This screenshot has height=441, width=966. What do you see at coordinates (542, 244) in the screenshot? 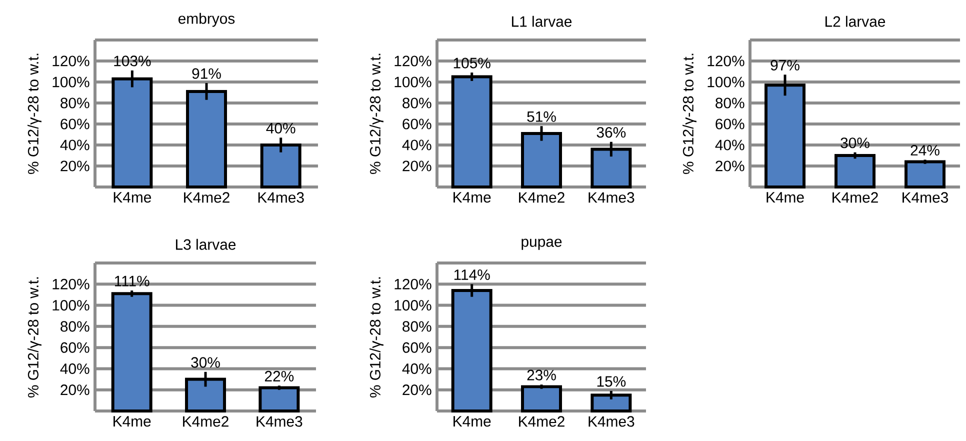
I see `chart-title: pupae` at bounding box center [542, 244].